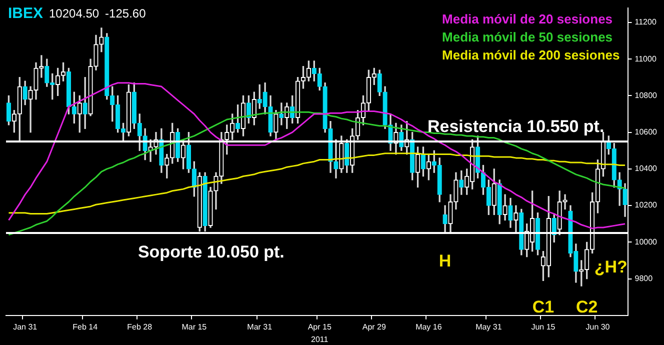  What do you see at coordinates (25, 327) in the screenshot?
I see `x-tick-label: Jan 31` at bounding box center [25, 327].